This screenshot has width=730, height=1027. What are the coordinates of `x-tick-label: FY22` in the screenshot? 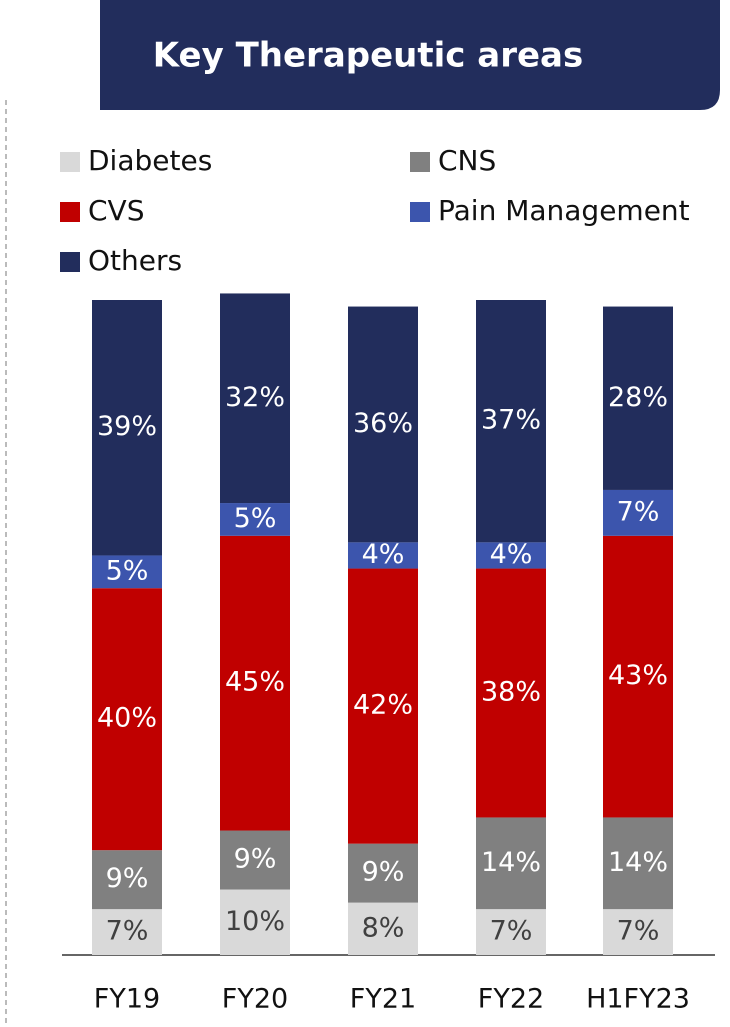 It's located at (511, 999).